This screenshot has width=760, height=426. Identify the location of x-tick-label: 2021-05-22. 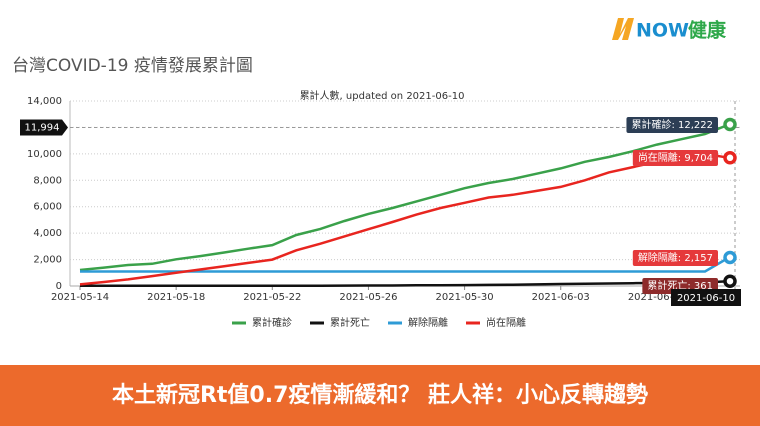
(272, 297).